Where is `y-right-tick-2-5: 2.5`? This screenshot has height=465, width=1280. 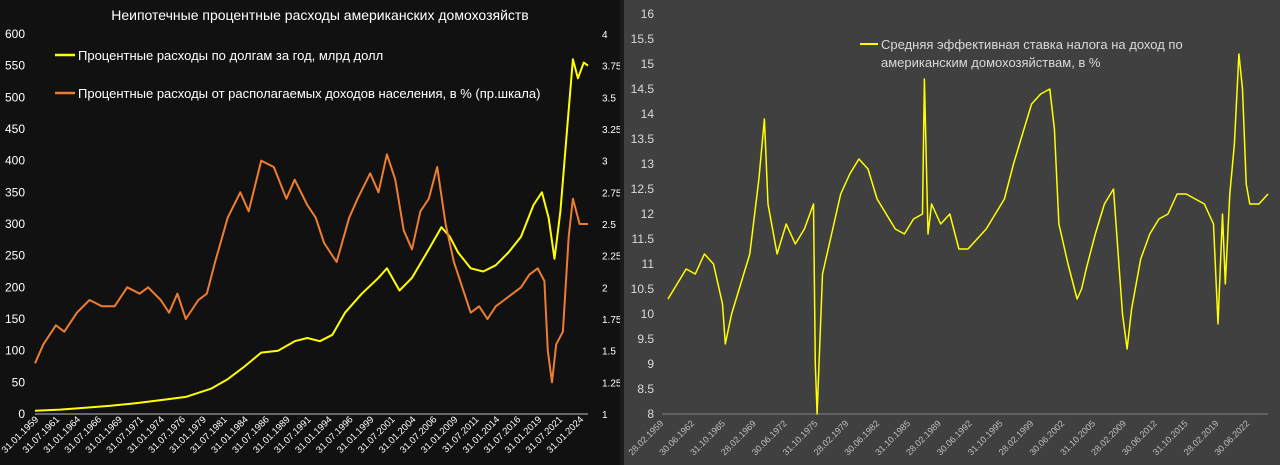
y-right-tick-2-5: 2.5 is located at coordinates (609, 225).